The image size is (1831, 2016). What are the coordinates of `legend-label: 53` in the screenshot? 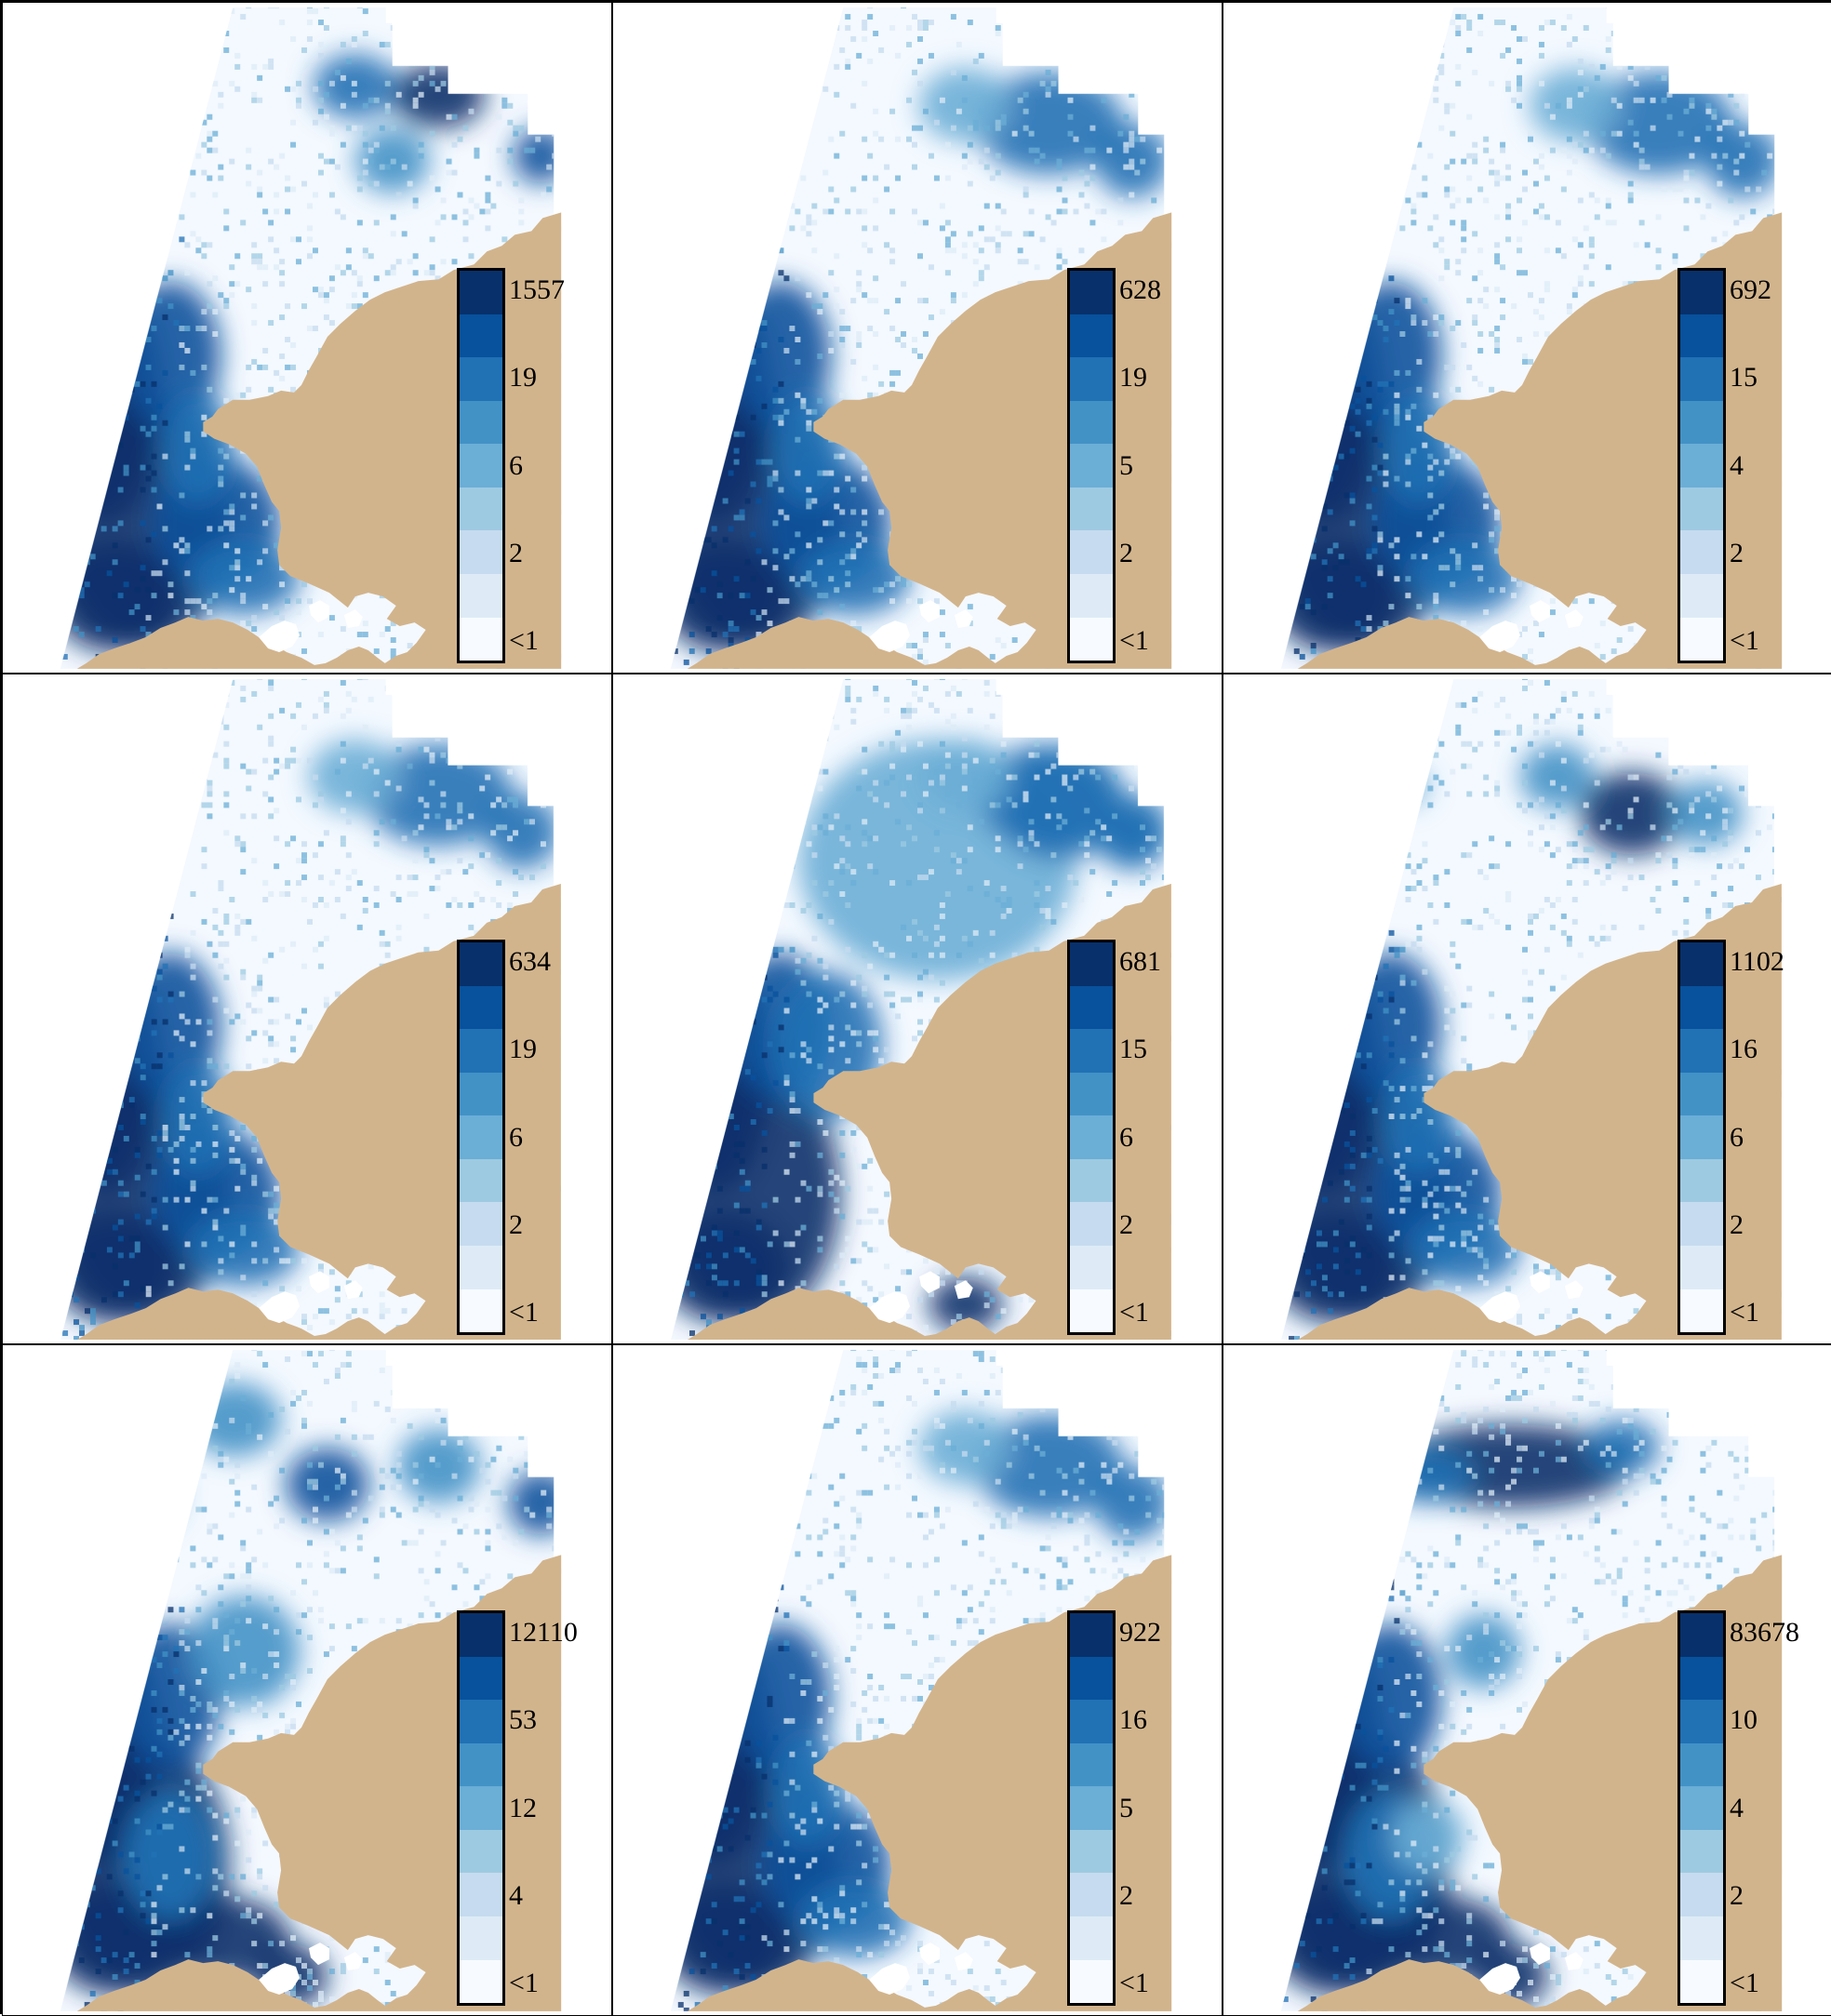 It's located at (523, 1720).